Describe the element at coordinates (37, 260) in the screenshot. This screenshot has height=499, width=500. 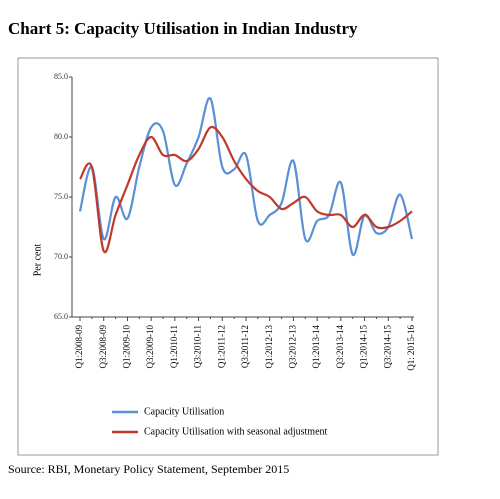
I see `y-axis-label: Per cent` at that location.